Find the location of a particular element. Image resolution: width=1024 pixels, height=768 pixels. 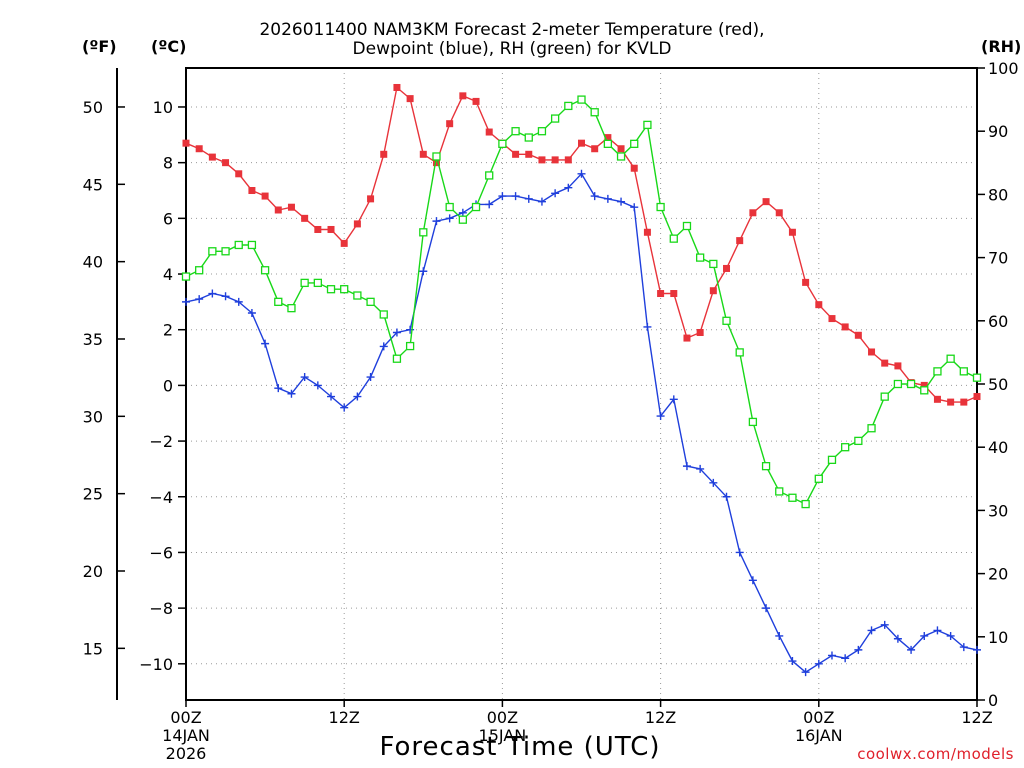

rh-tick-label: 30 is located at coordinates (998, 510).